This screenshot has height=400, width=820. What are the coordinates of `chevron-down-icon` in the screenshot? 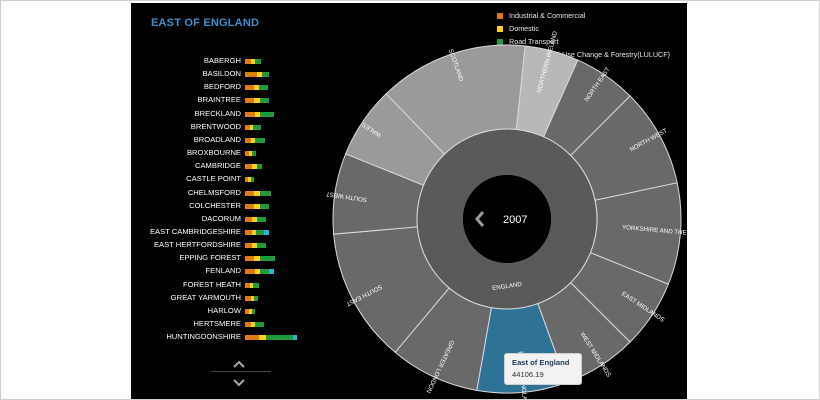 It's located at (239, 383).